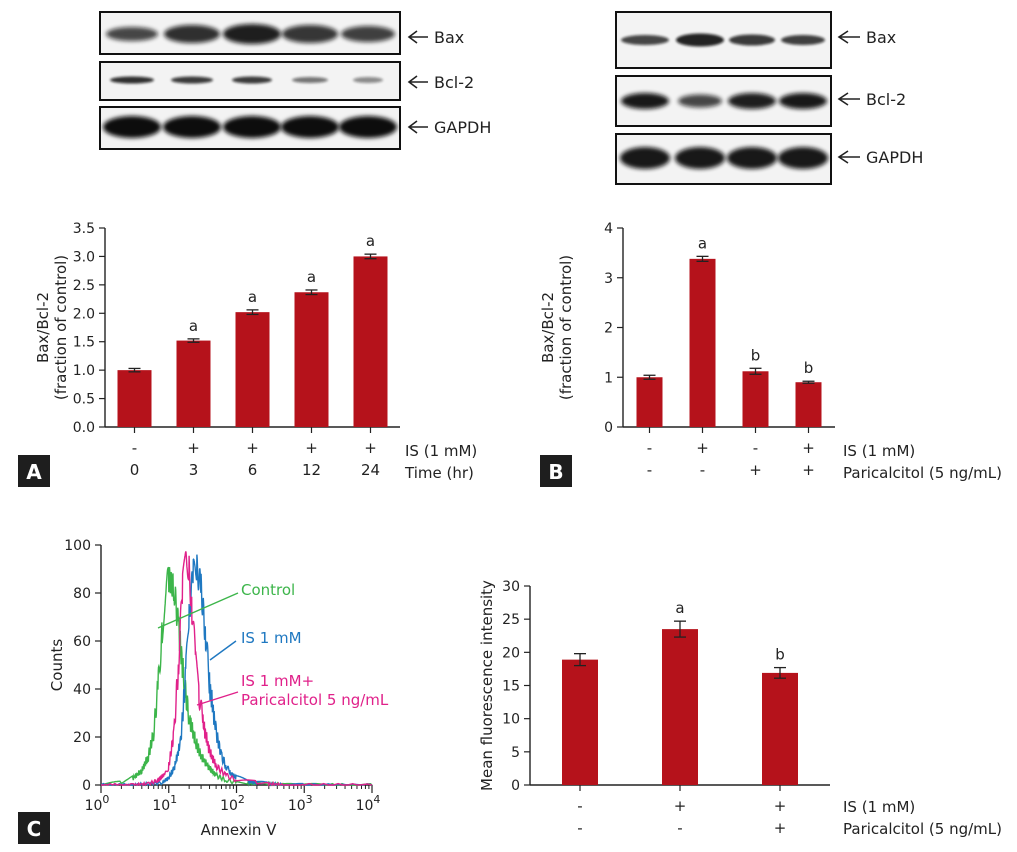 The height and width of the screenshot is (852, 1017). What do you see at coordinates (82, 738) in the screenshot?
I see `y-tick-label: 20` at bounding box center [82, 738].